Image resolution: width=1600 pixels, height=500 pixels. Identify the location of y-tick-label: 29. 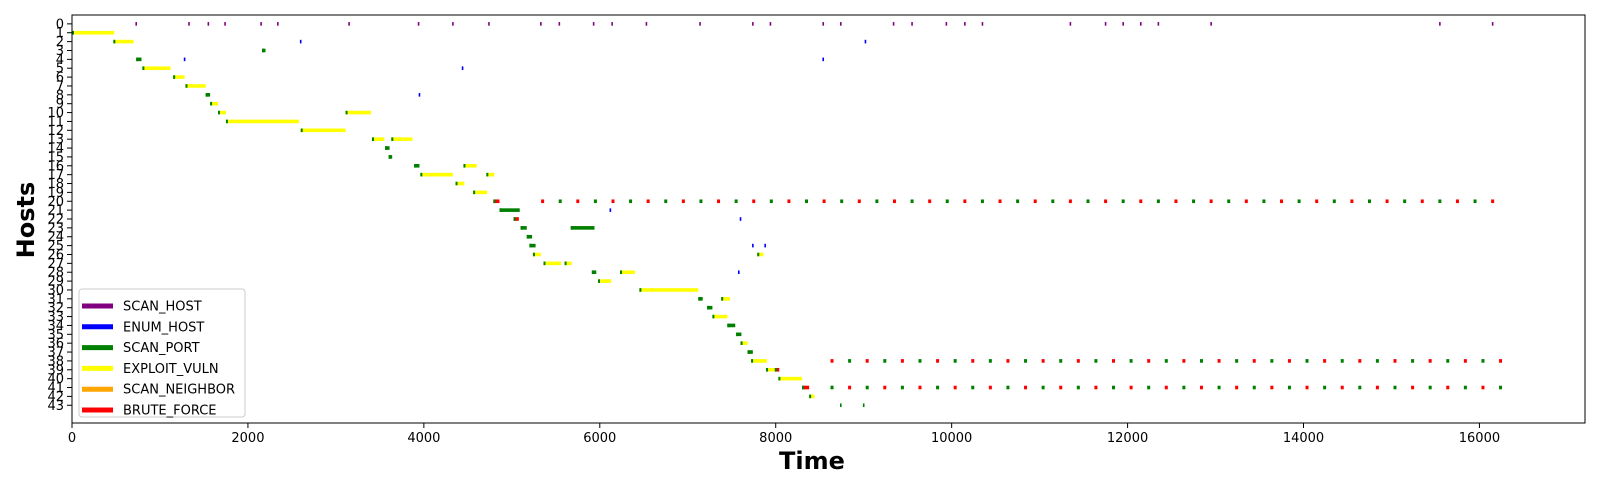
(55, 282).